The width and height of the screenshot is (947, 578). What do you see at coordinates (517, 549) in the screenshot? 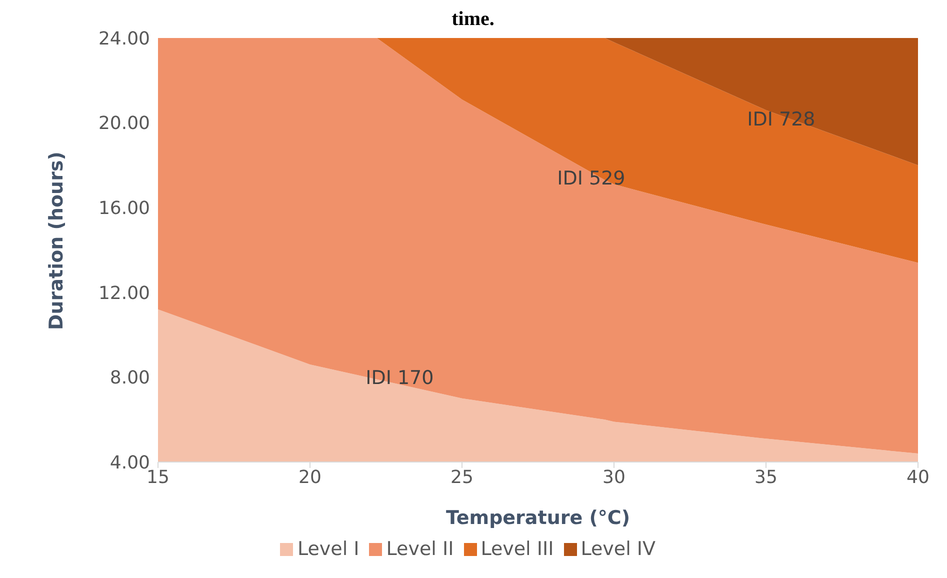
I see `legend-label: Level III` at bounding box center [517, 549].